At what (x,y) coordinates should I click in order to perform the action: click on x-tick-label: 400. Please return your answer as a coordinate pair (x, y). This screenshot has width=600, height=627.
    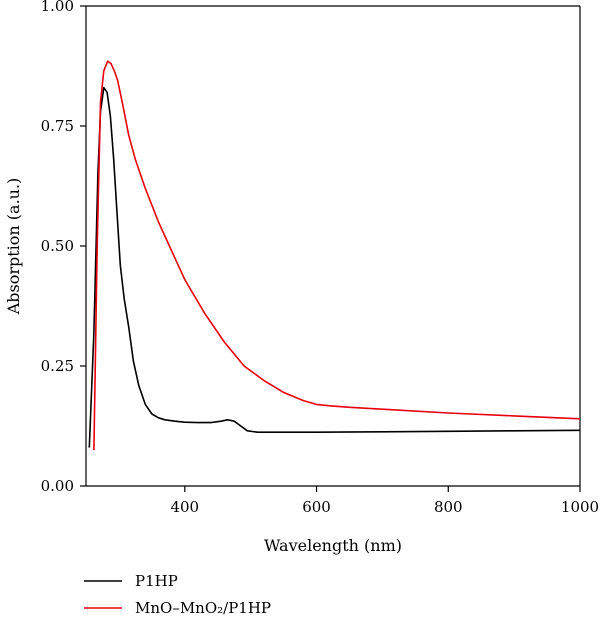
    Looking at the image, I should click on (184, 507).